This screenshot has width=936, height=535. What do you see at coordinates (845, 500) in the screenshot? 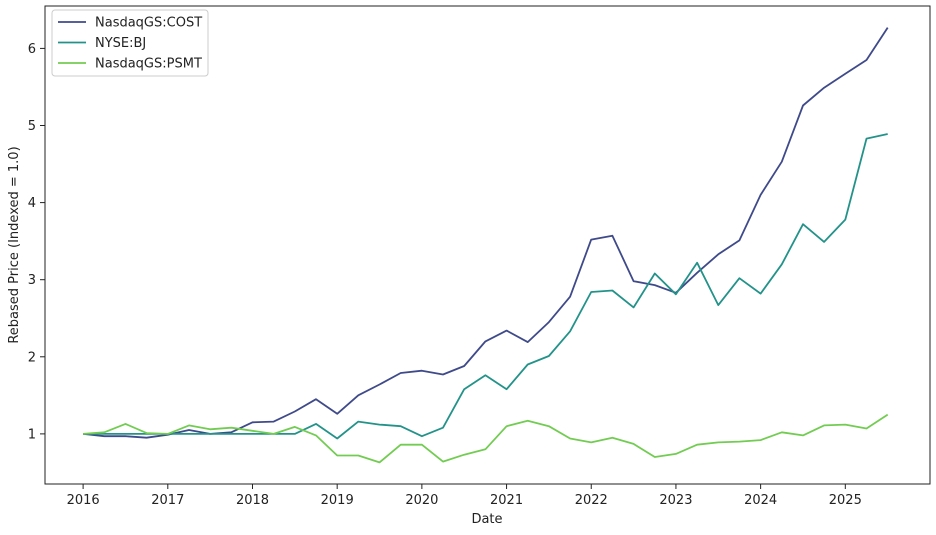
I see `x-tick-label: 2025` at bounding box center [845, 500].